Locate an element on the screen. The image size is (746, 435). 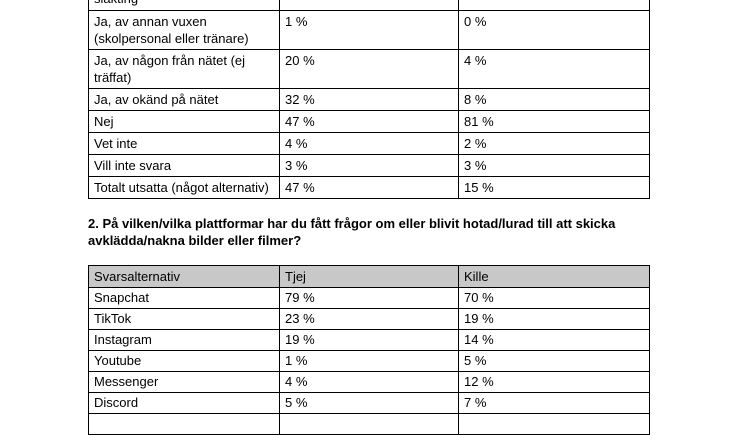
kille-value-cell: 14 % is located at coordinates (554, 340).